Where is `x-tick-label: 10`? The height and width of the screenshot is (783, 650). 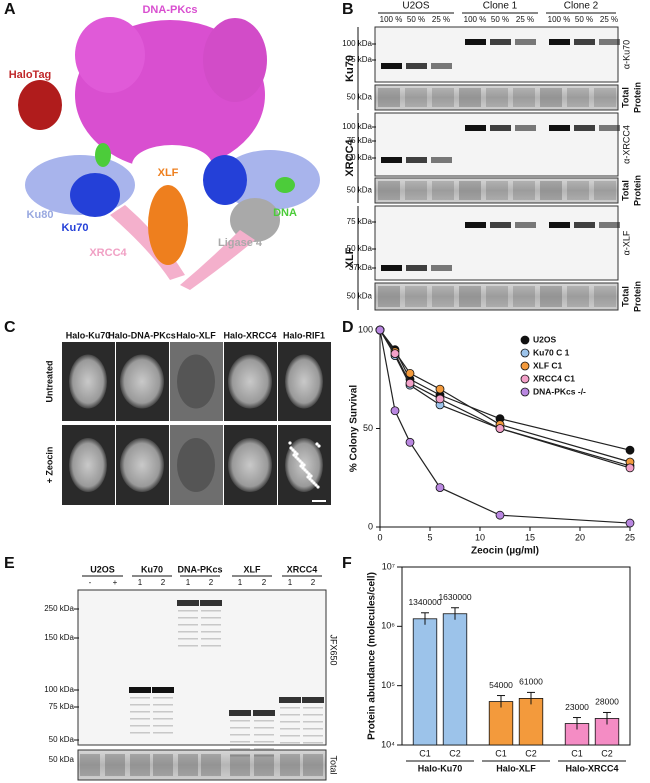 x-tick-label: 10 is located at coordinates (480, 537).